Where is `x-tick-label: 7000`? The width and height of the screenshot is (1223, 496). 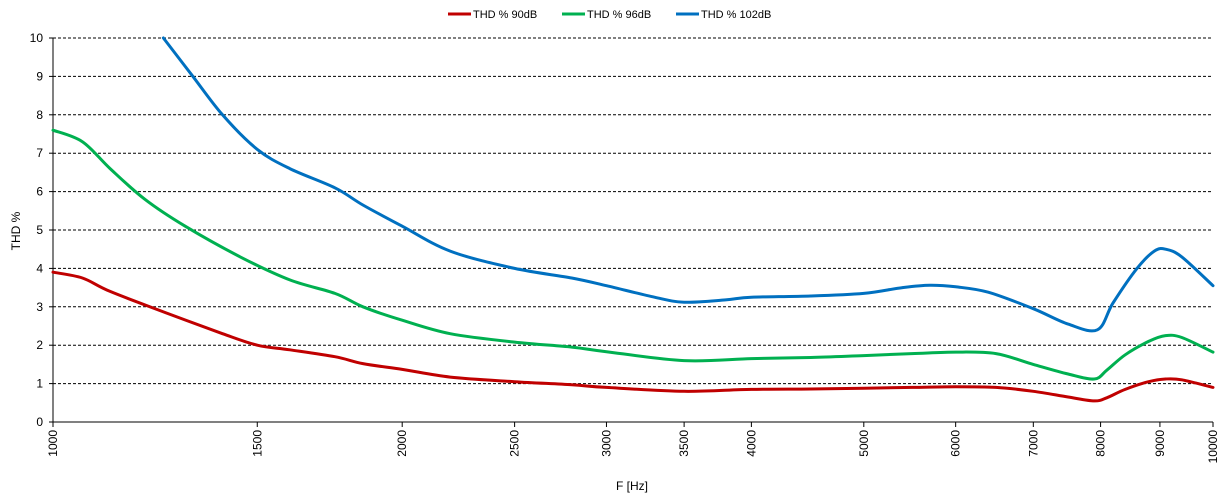 x-tick-label: 7000 is located at coordinates (1033, 443).